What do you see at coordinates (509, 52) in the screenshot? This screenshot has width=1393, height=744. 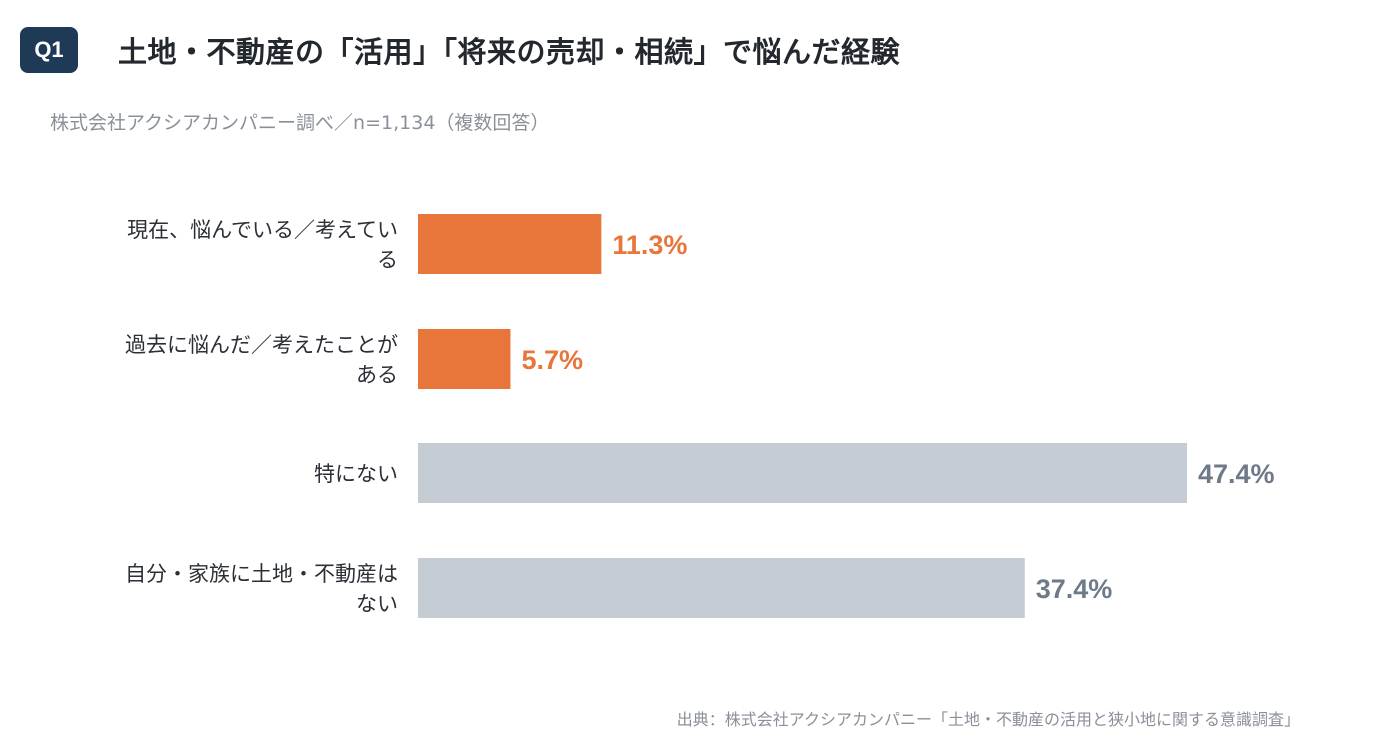 I see `chart-title: 土地・不動産の「活用」「将来の売却・相続」で悩んだ経験` at bounding box center [509, 52].